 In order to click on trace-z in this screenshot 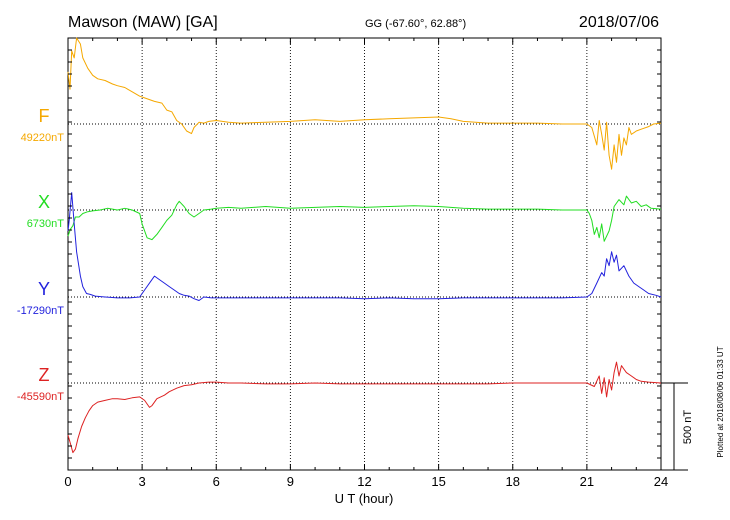, I will do `click(364, 407)`.